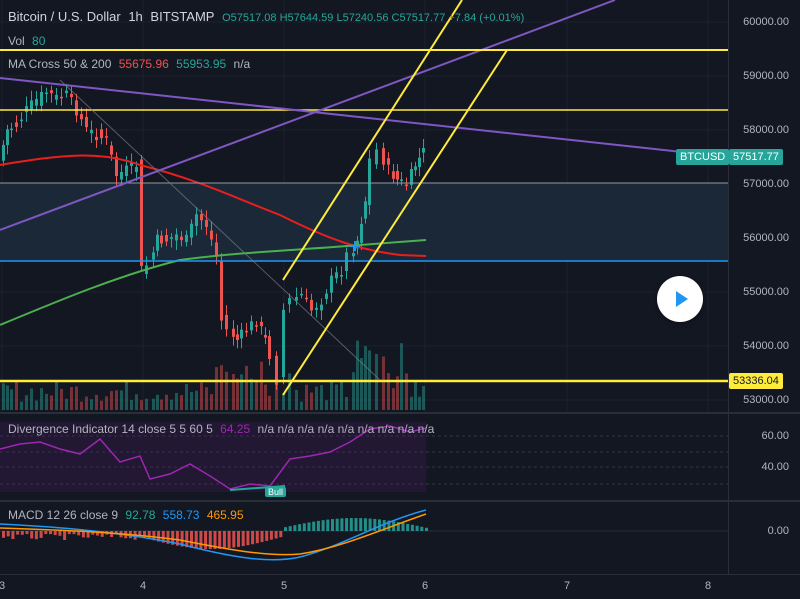 The image size is (800, 599). Describe the element at coordinates (143, 586) in the screenshot. I see `time-tick-label: 4` at that location.